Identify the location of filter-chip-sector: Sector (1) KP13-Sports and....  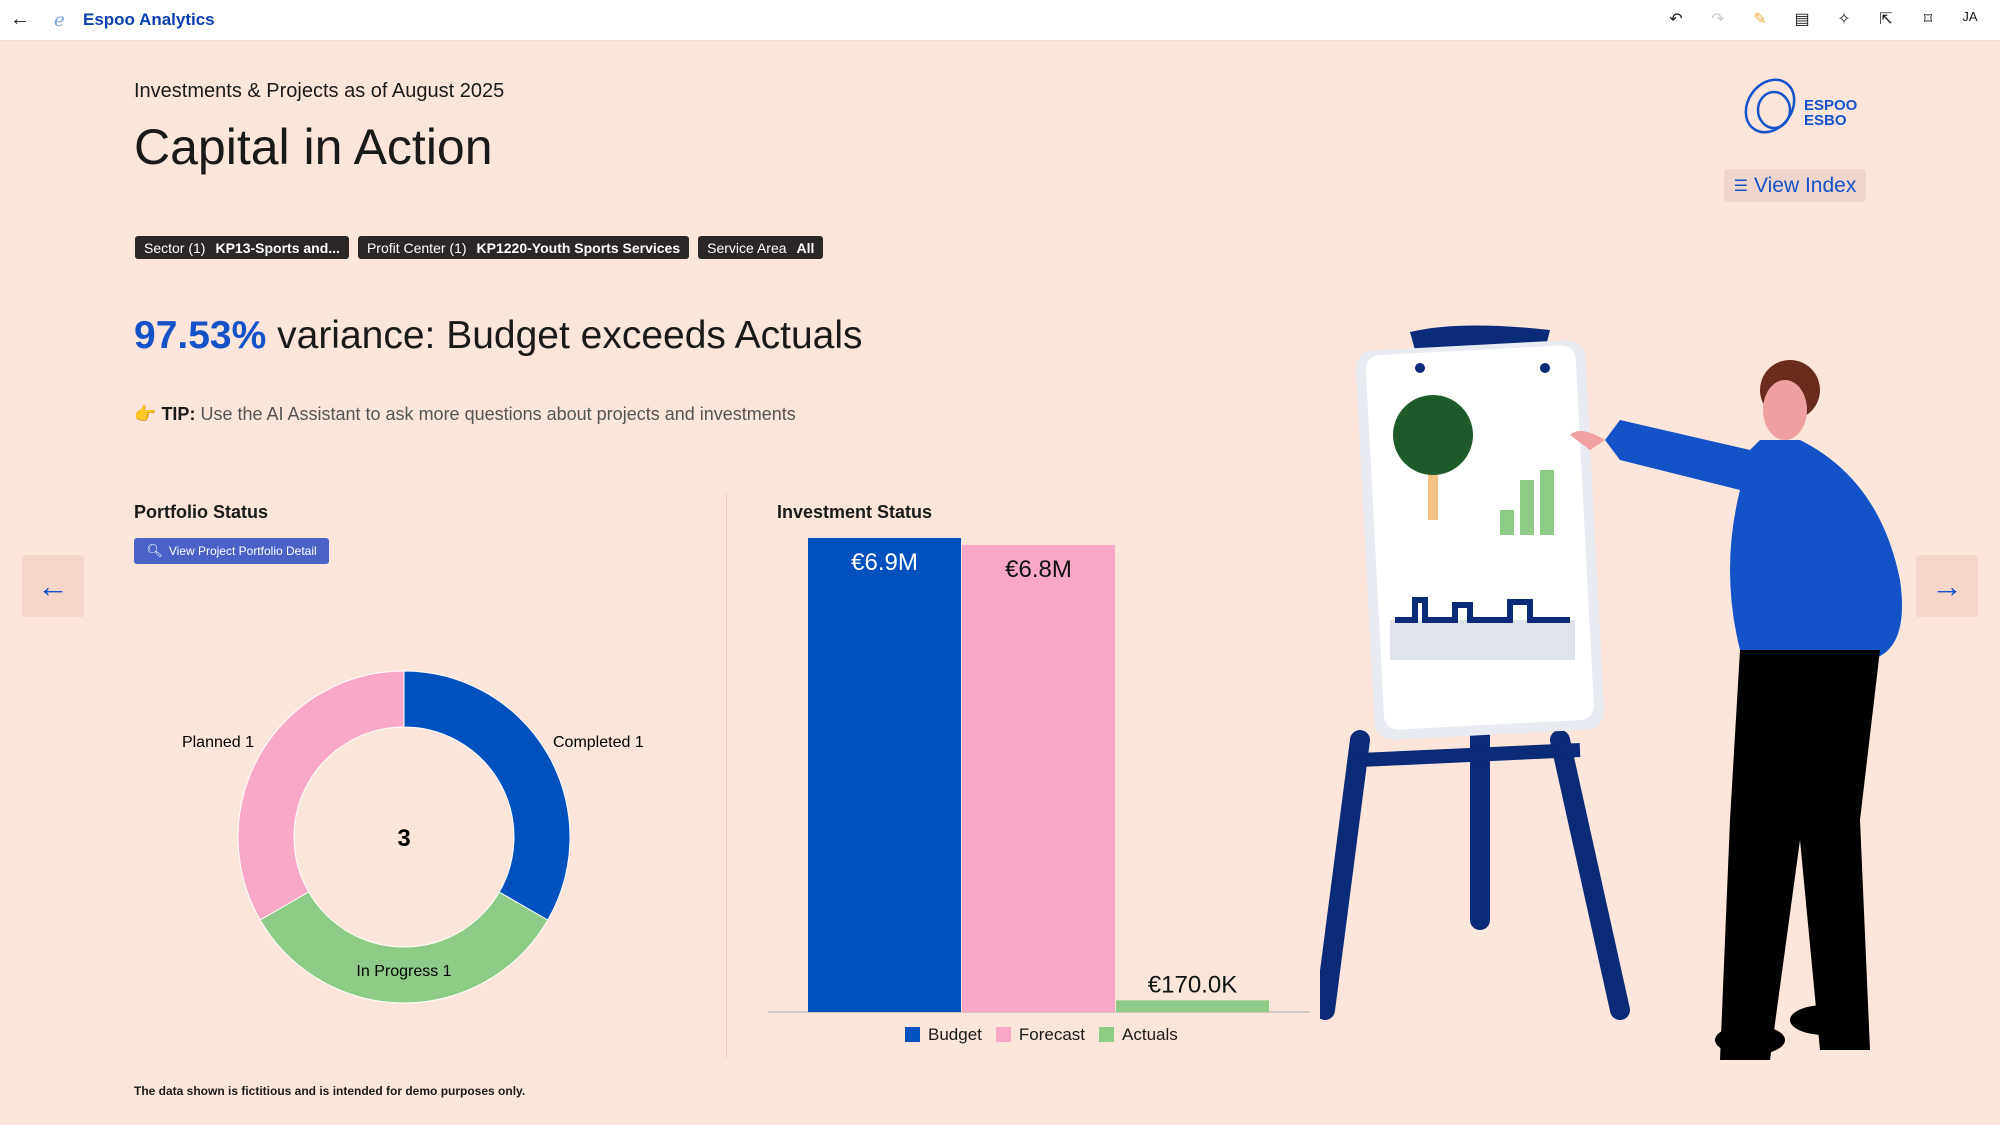
(242, 247).